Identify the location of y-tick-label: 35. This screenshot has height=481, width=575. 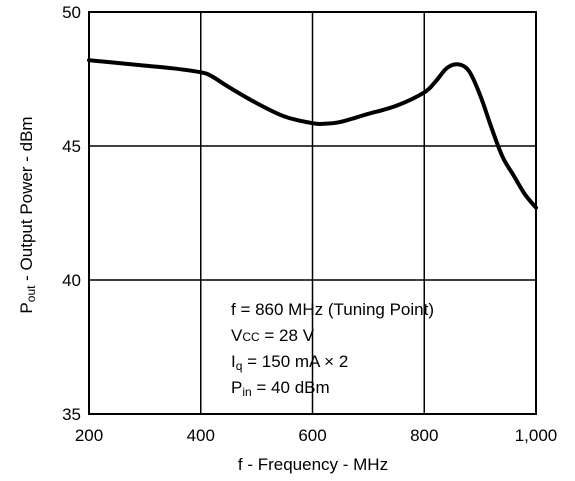
(71, 414).